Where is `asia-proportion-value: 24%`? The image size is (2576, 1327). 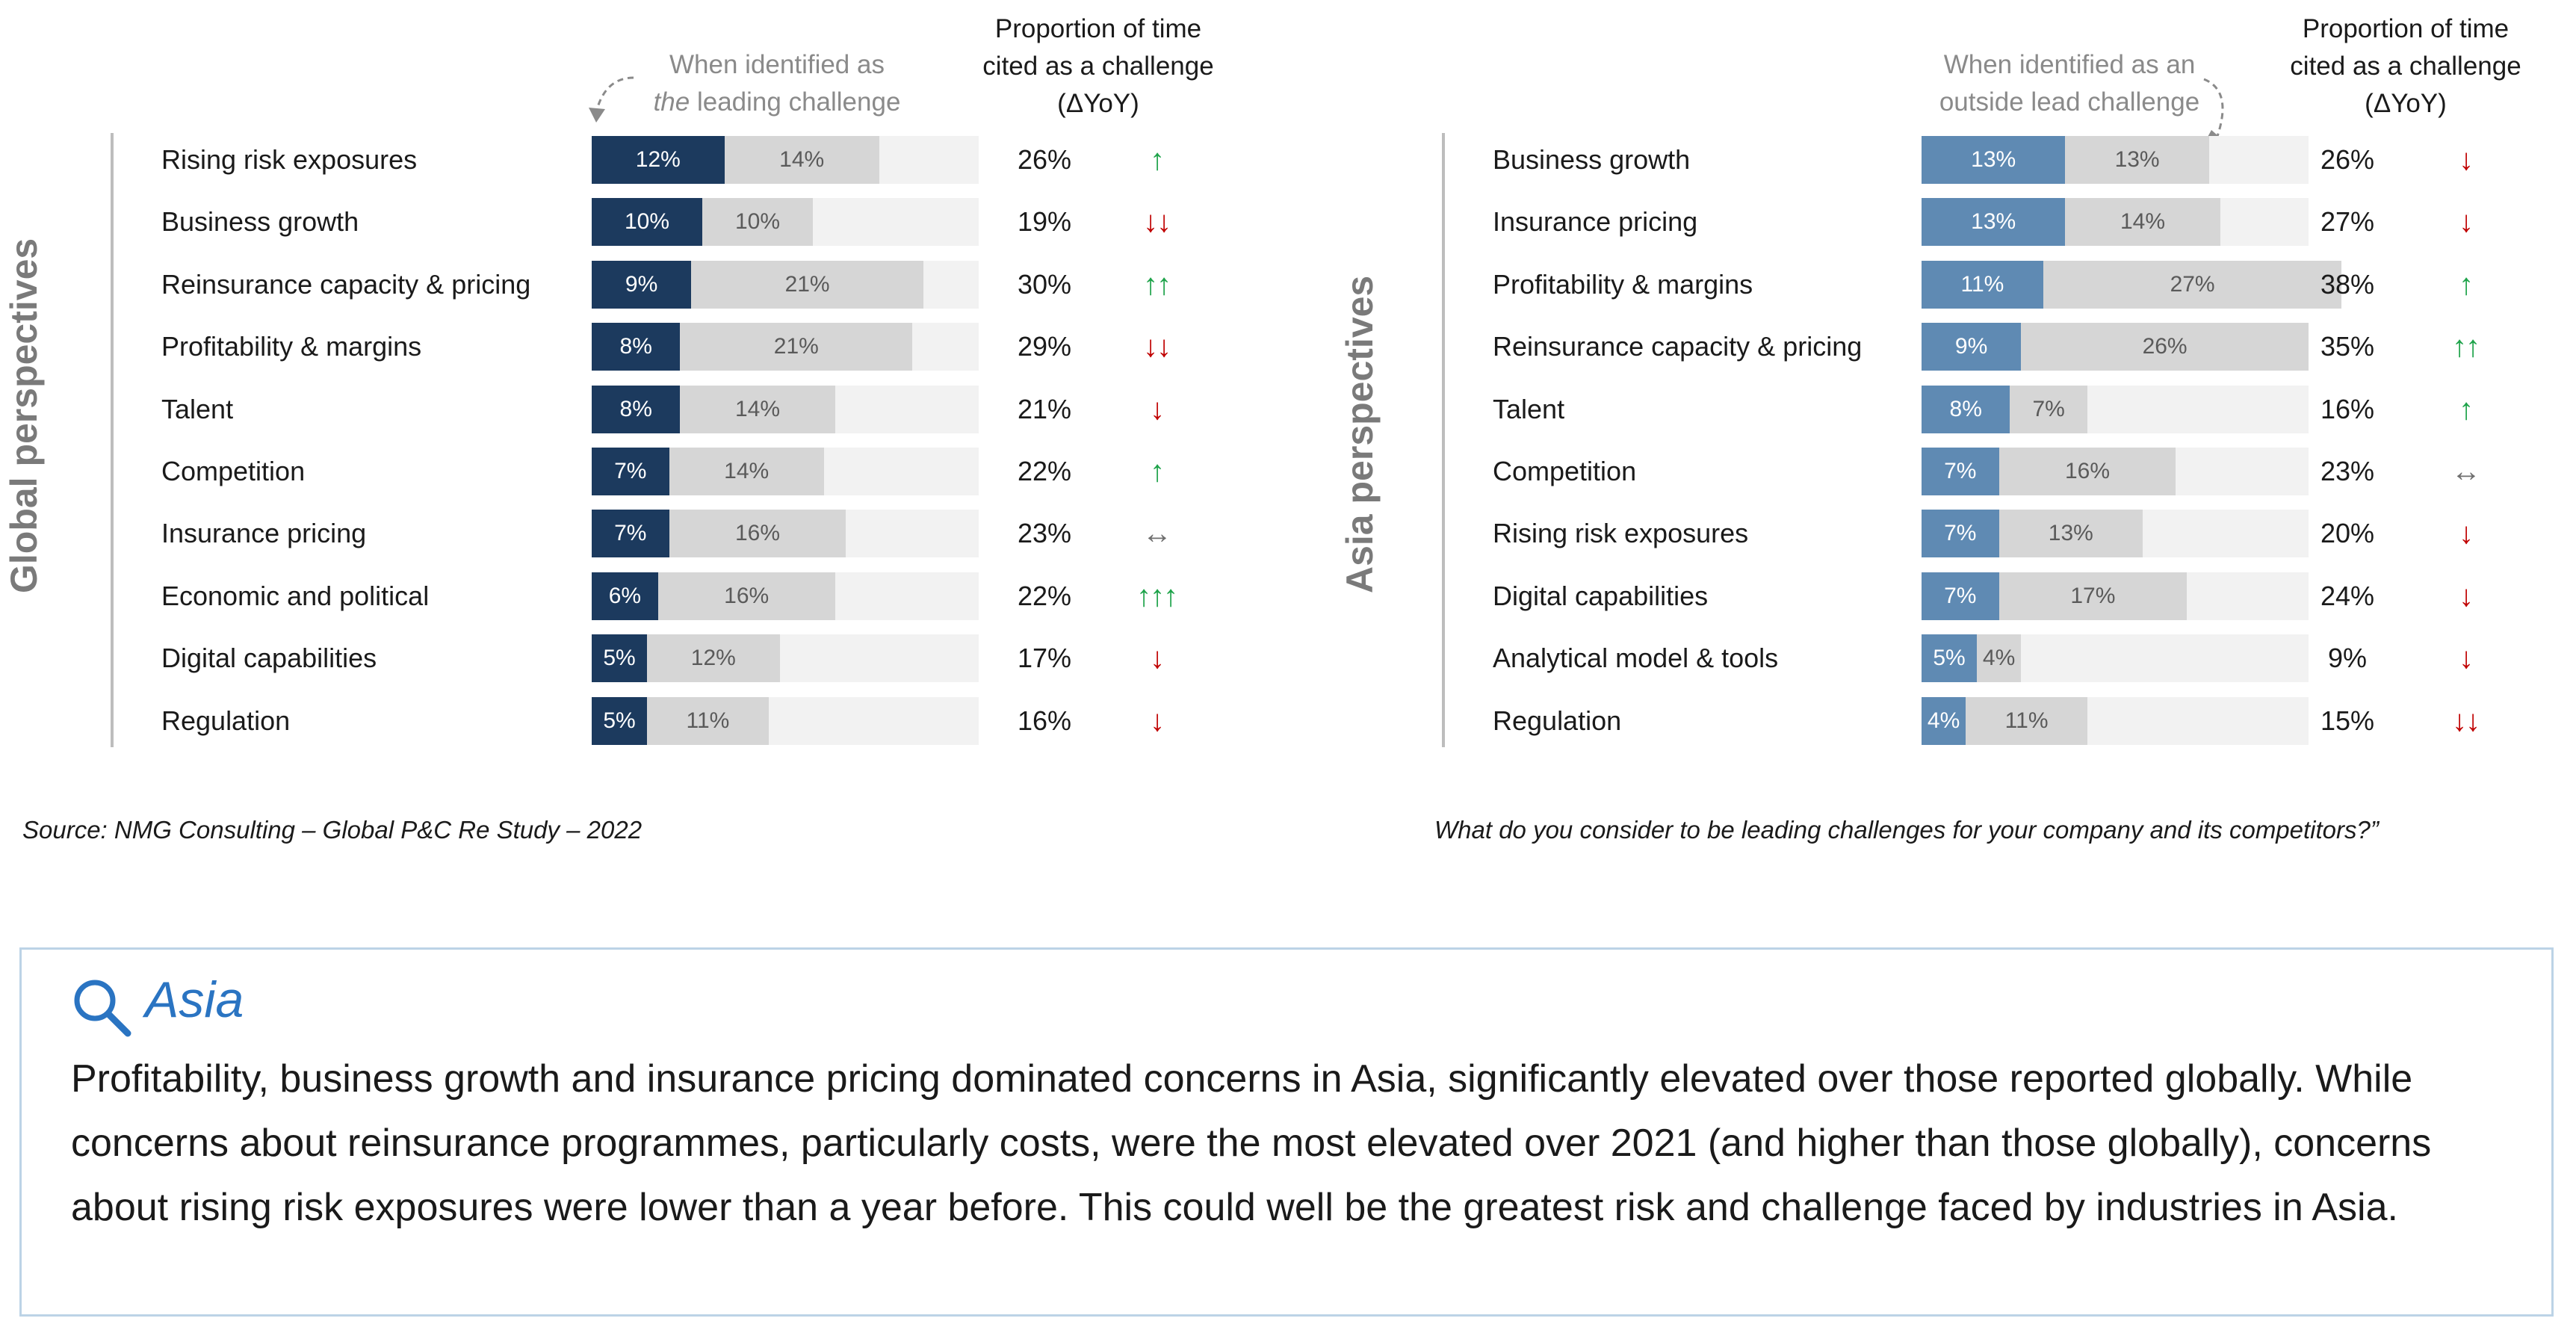
asia-proportion-value: 24% is located at coordinates (2347, 595).